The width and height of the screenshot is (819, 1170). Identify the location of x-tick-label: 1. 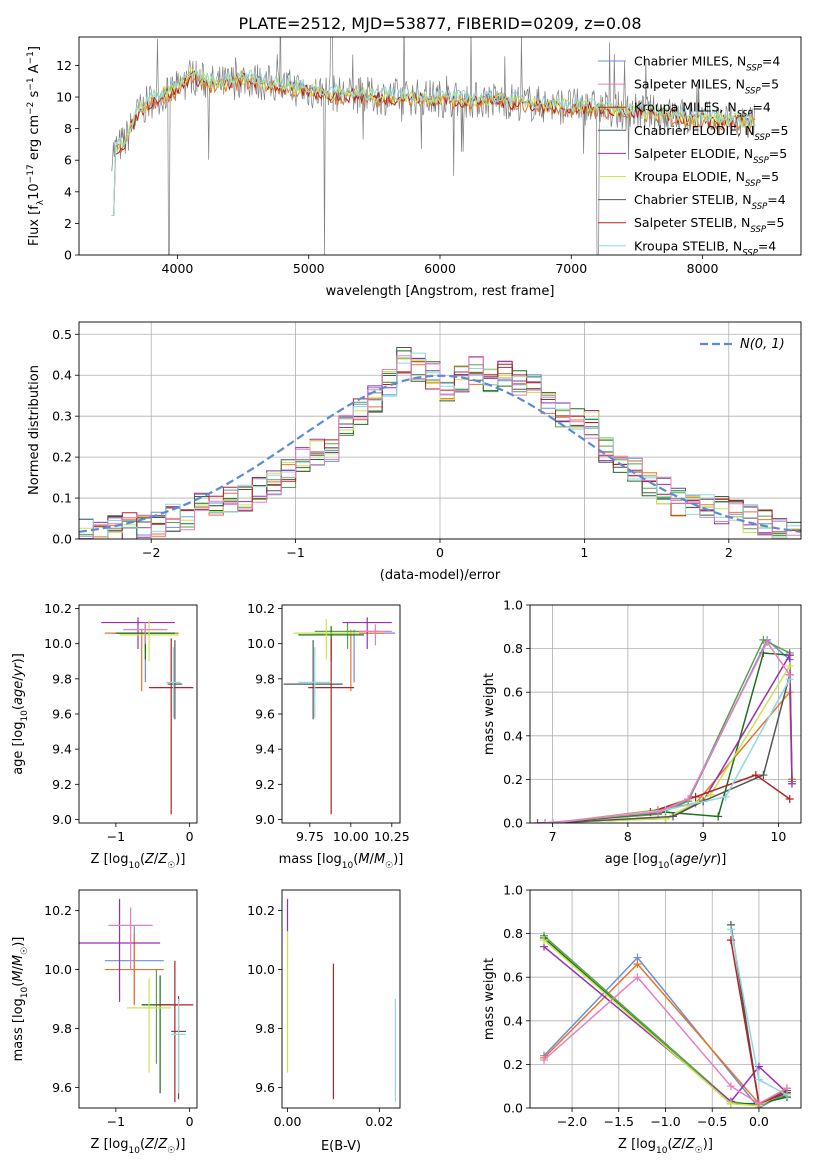
(584, 552).